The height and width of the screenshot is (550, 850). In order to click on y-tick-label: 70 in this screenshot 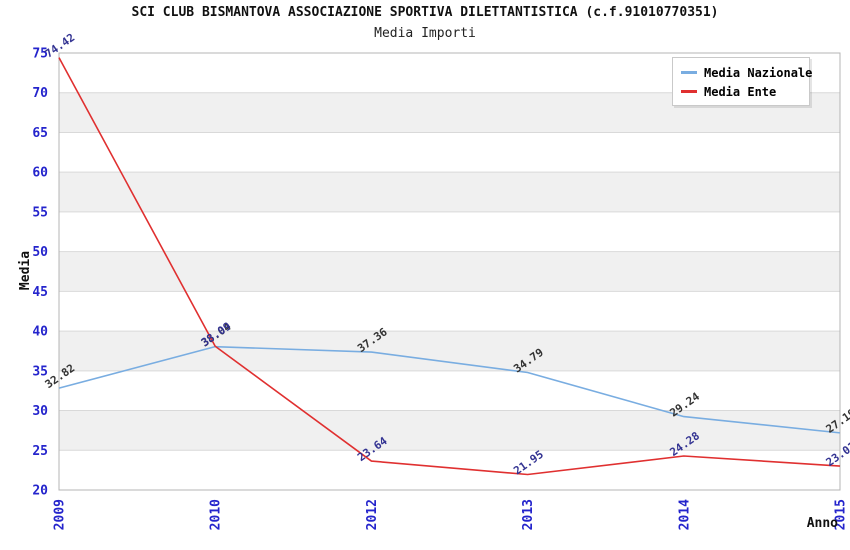, I will do `click(40, 93)`.